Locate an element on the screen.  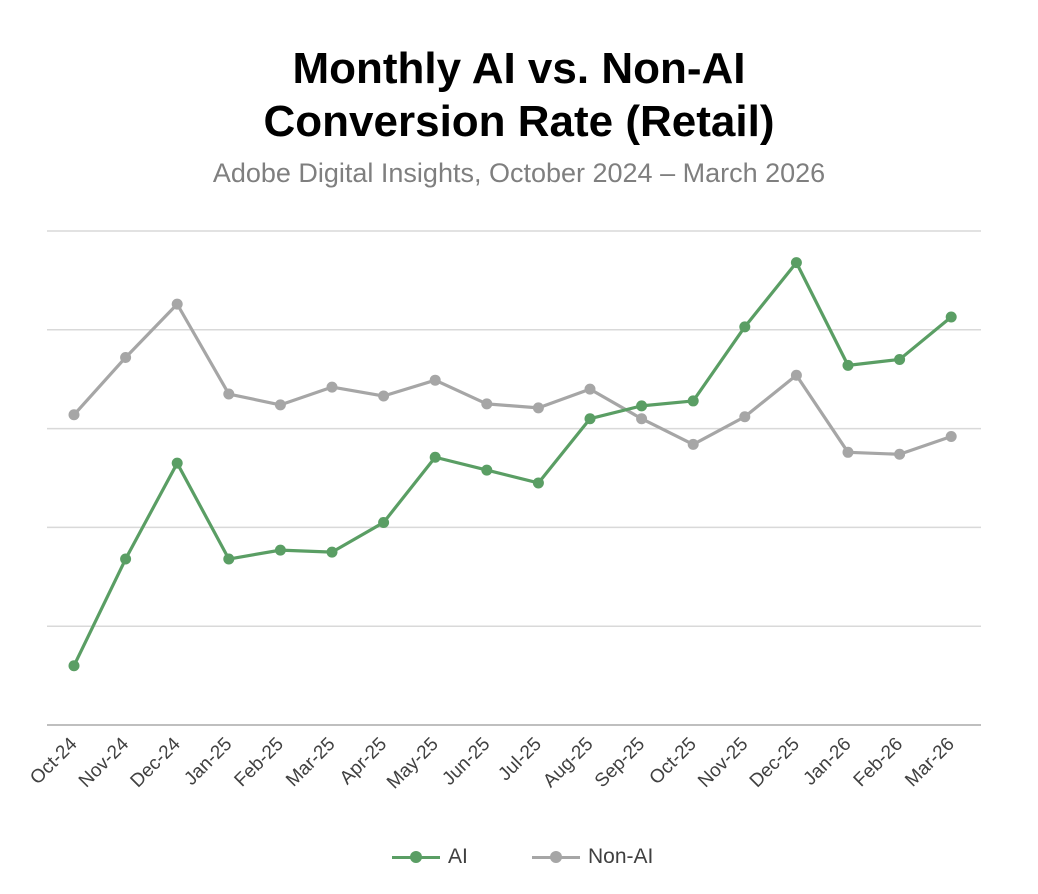
x-tick-label: Jan-26 is located at coordinates (828, 762).